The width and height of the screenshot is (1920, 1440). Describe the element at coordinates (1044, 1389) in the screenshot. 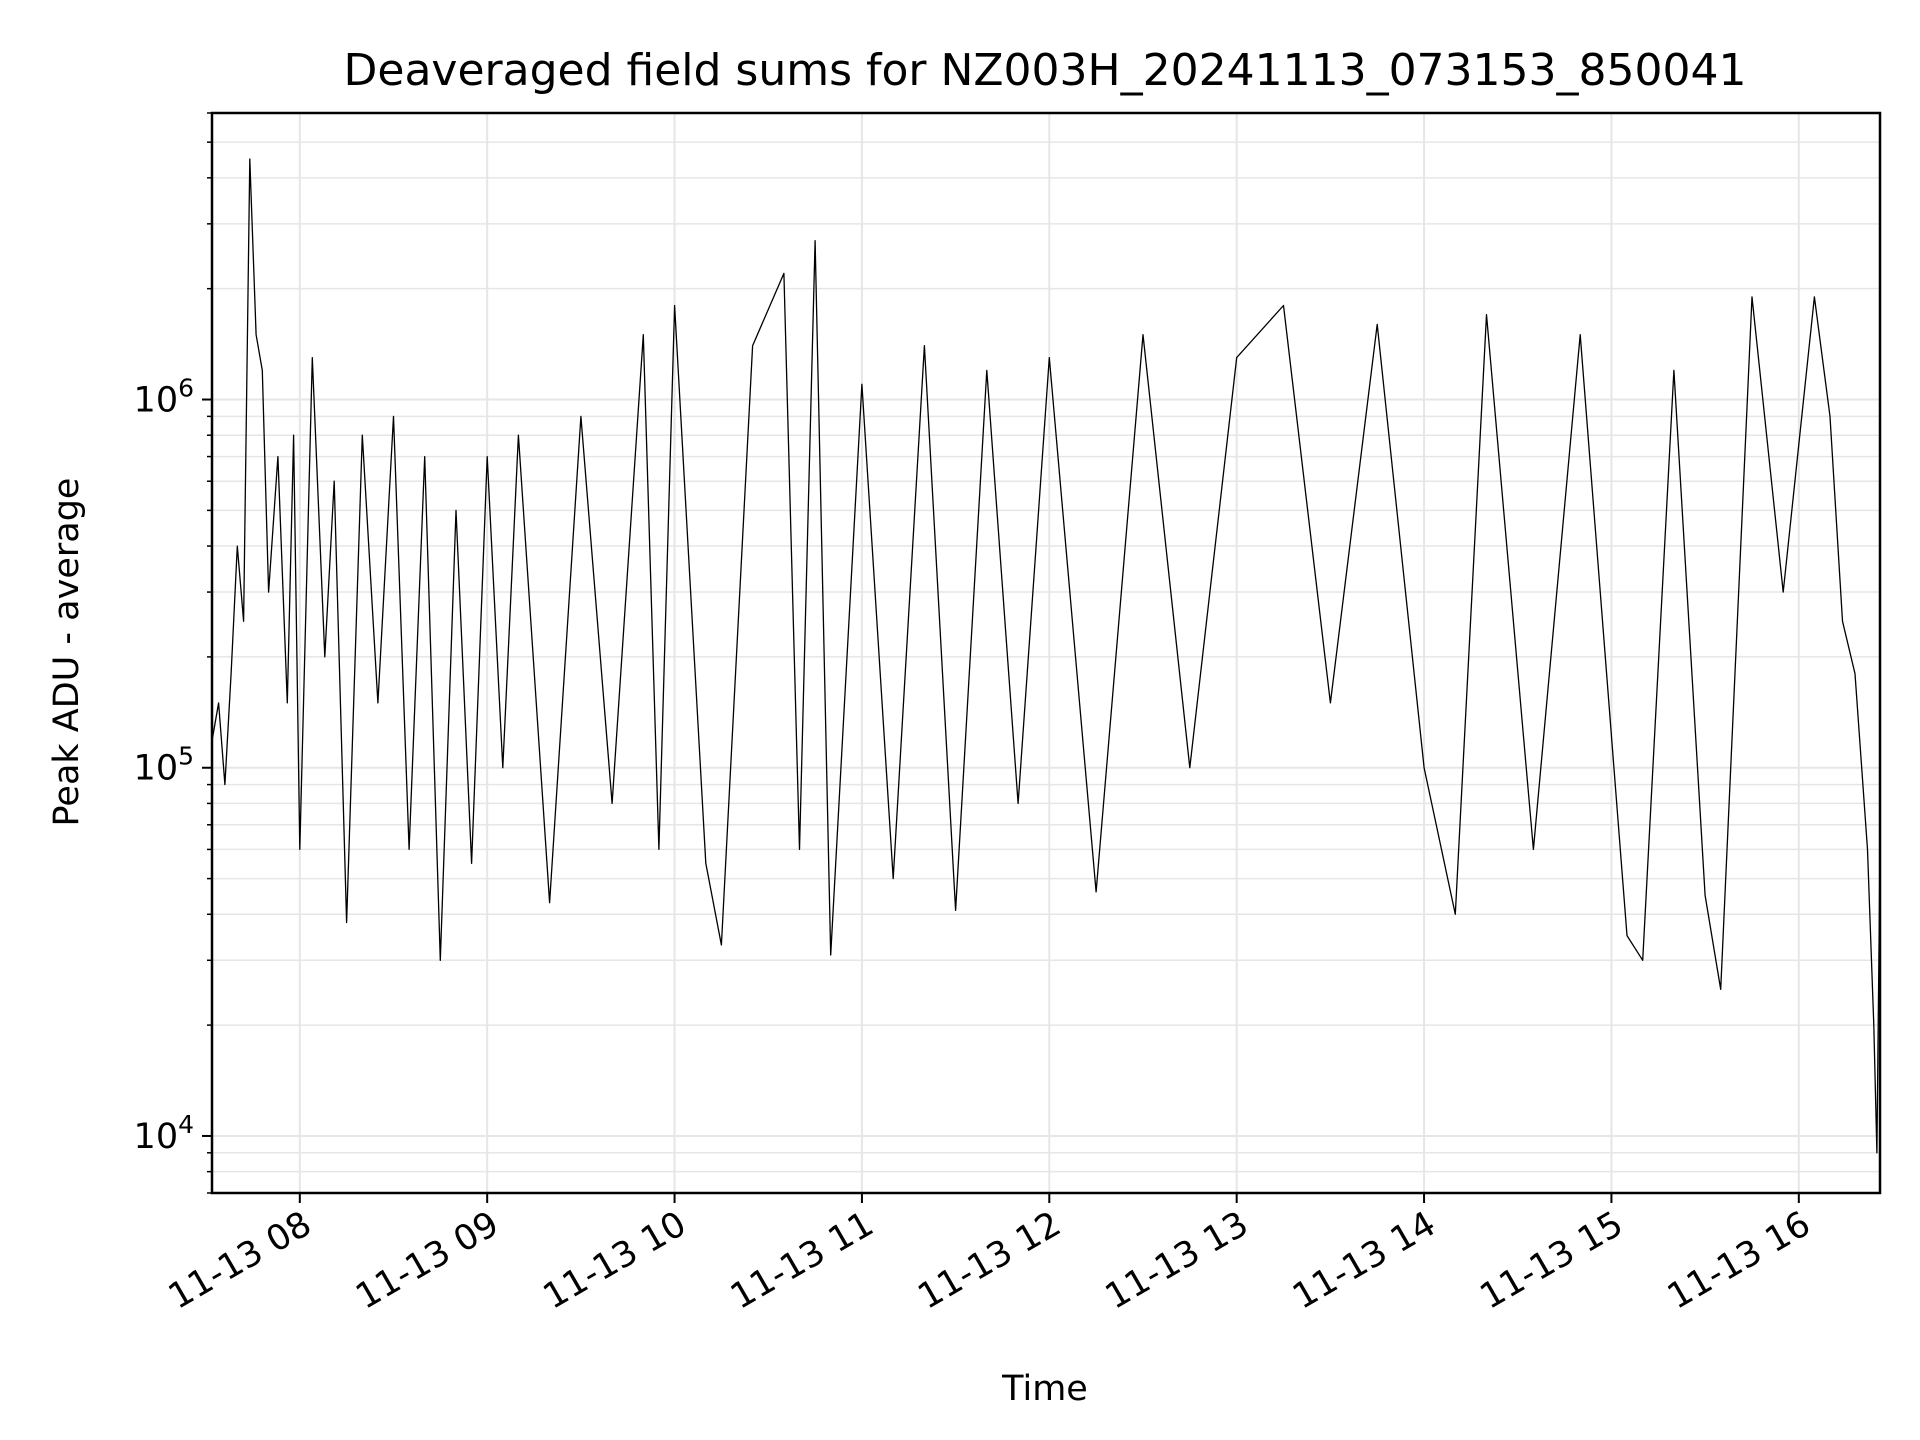

I see `x-axis-label: Time` at that location.